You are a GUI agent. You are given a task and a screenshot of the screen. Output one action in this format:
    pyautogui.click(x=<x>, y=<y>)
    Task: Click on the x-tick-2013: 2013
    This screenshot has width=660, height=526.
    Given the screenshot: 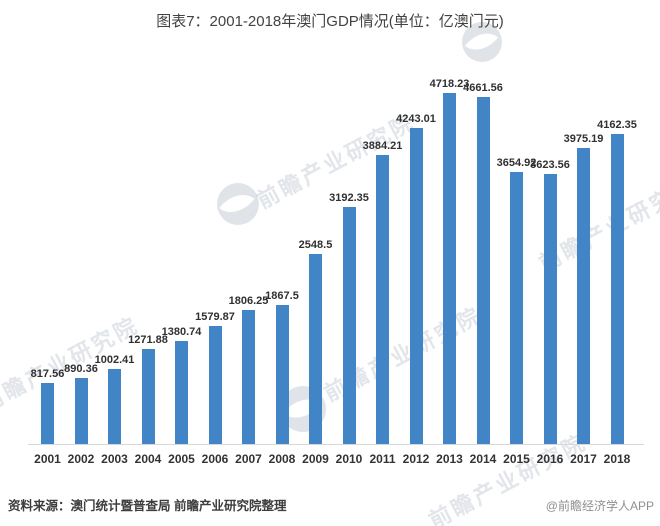 What is the action you would take?
    pyautogui.click(x=449, y=459)
    